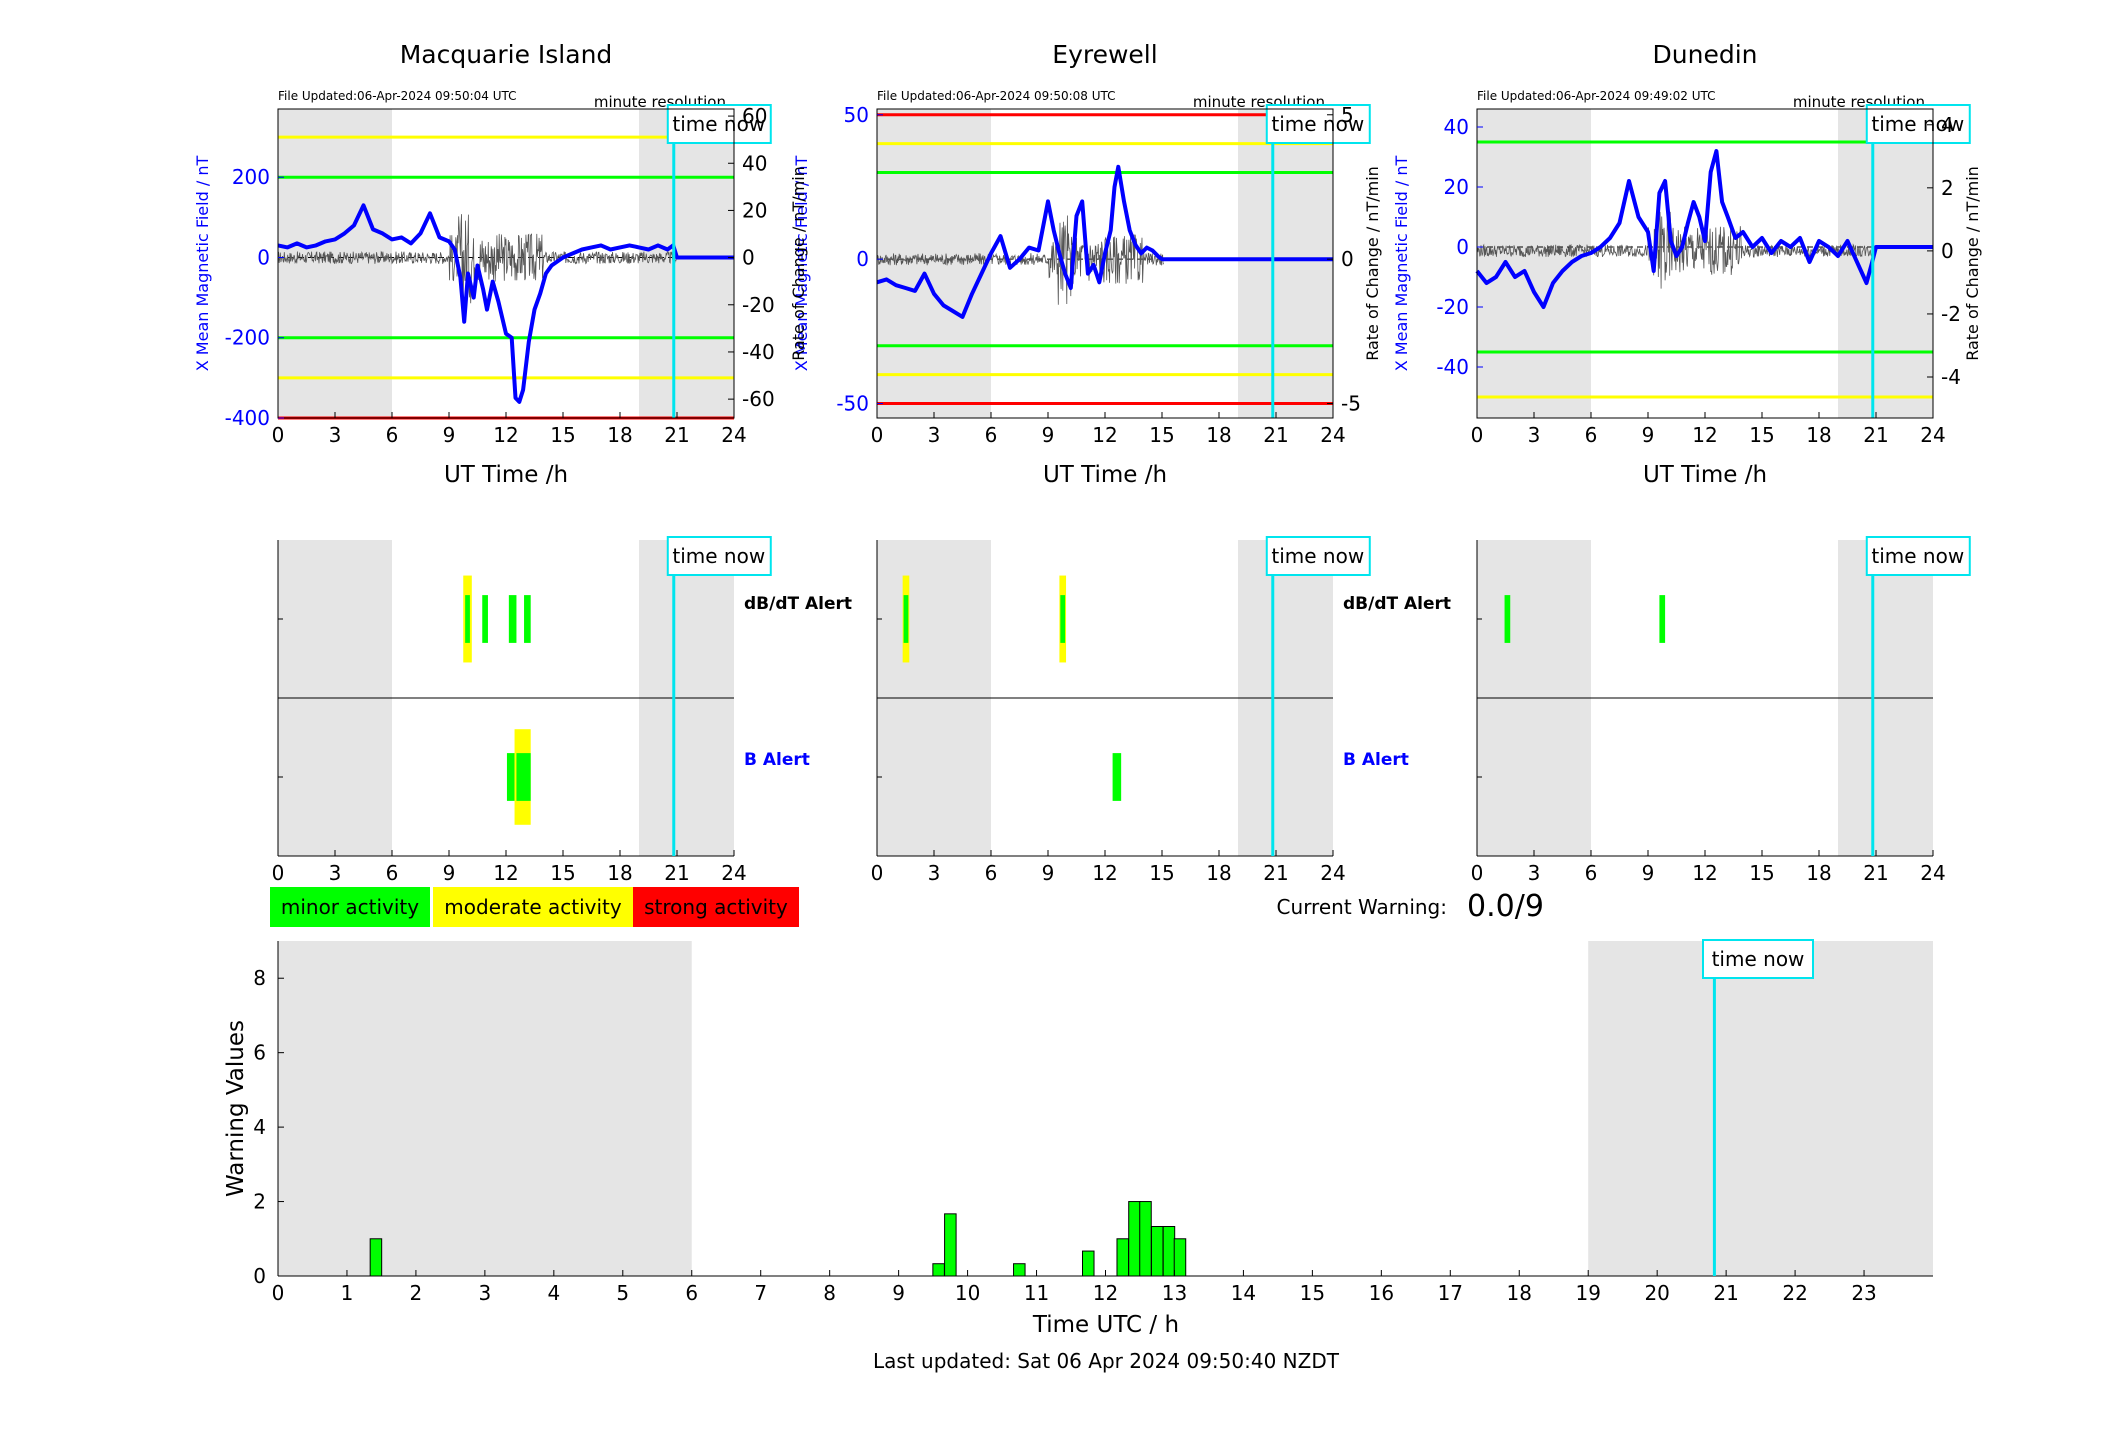 This screenshot has width=2117, height=1437. Describe the element at coordinates (1452, 367) in the screenshot. I see `left-tick-label: -40` at that location.